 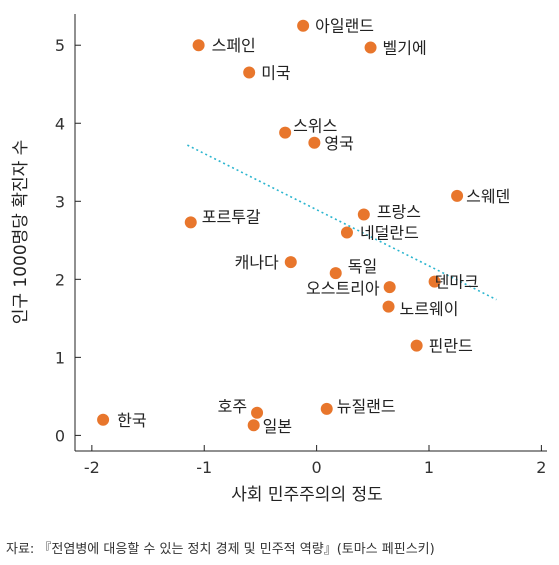 What do you see at coordinates (21, 232) in the screenshot?
I see `y-axis-title: 인구 1000명당 확진자 수` at bounding box center [21, 232].